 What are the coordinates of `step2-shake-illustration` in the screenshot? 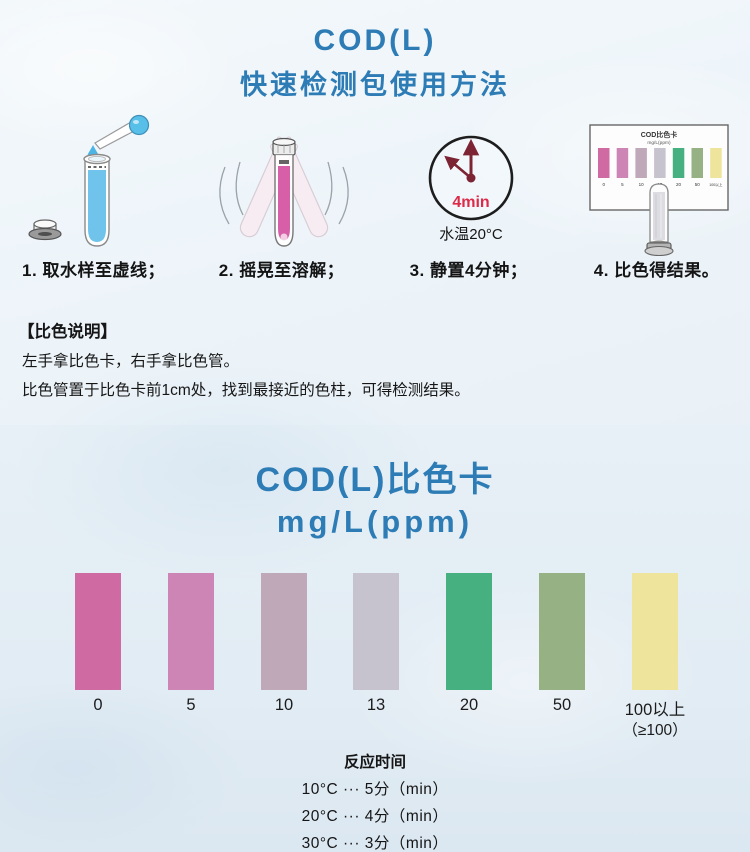 It's located at (284, 191).